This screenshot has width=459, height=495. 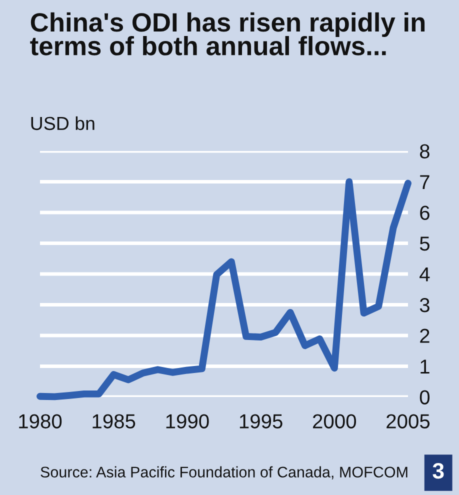 I want to click on y-tick-label: 2, so click(x=425, y=335).